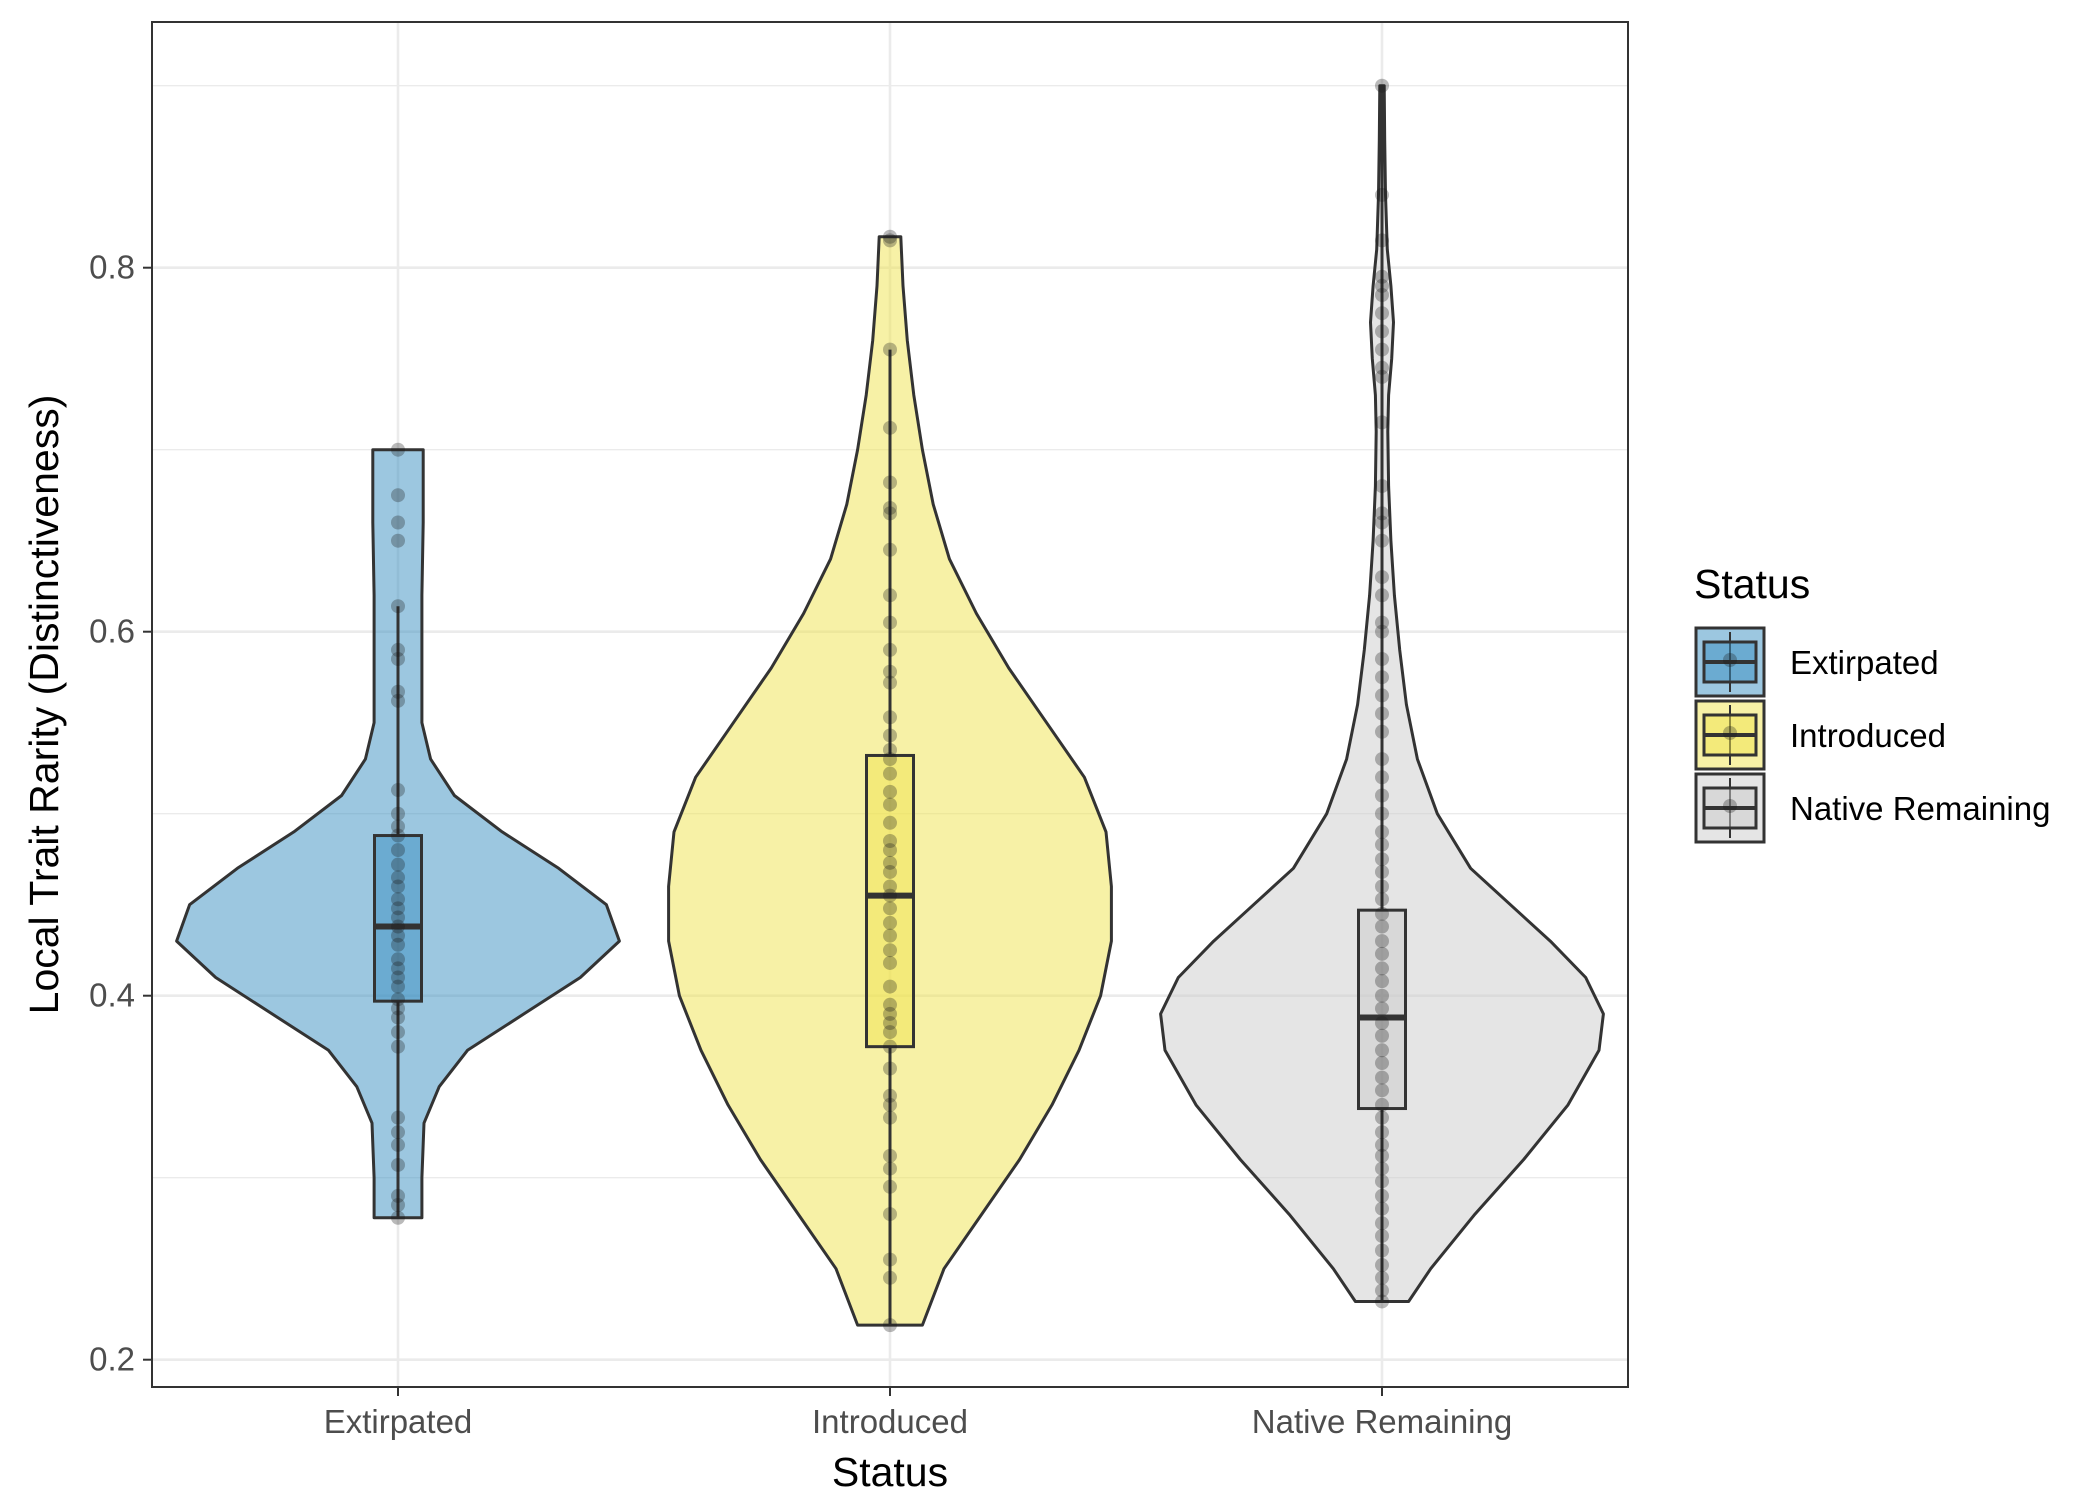 Image resolution: width=2100 pixels, height=1500 pixels. I want to click on y-tick-label: 0.4, so click(112, 995).